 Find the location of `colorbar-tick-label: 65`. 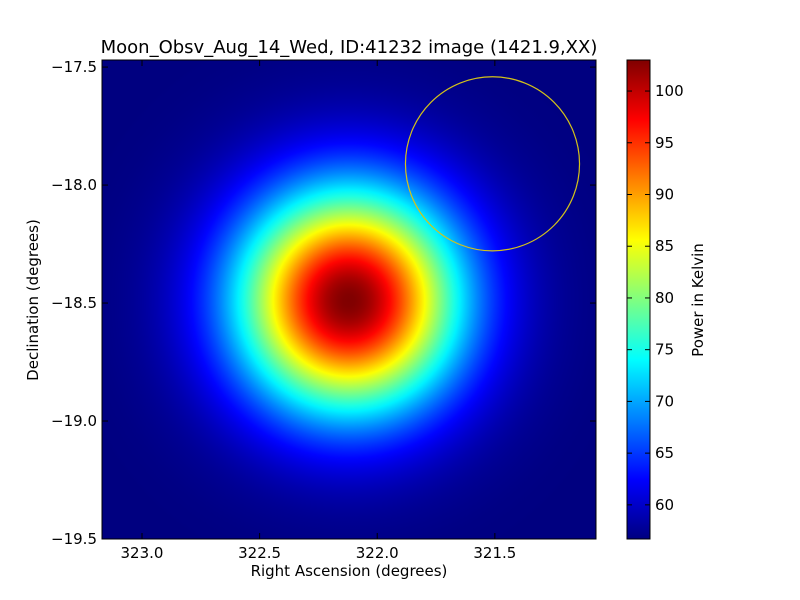

colorbar-tick-label: 65 is located at coordinates (664, 453).